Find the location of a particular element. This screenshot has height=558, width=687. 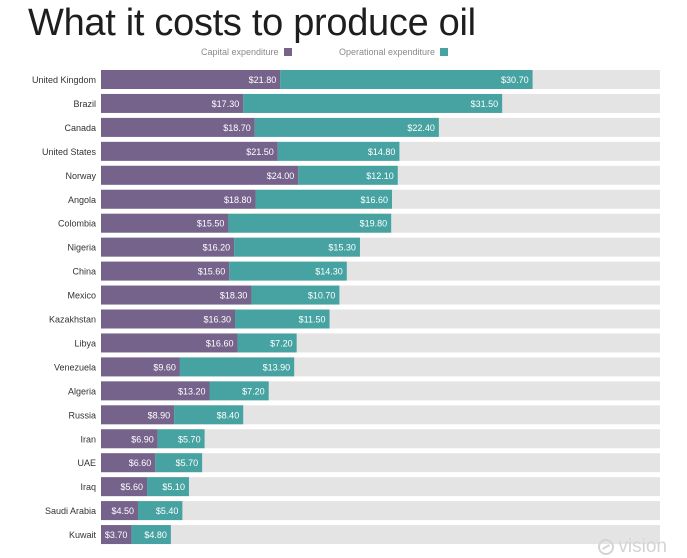

category-label-uae: UAE is located at coordinates (86, 463).